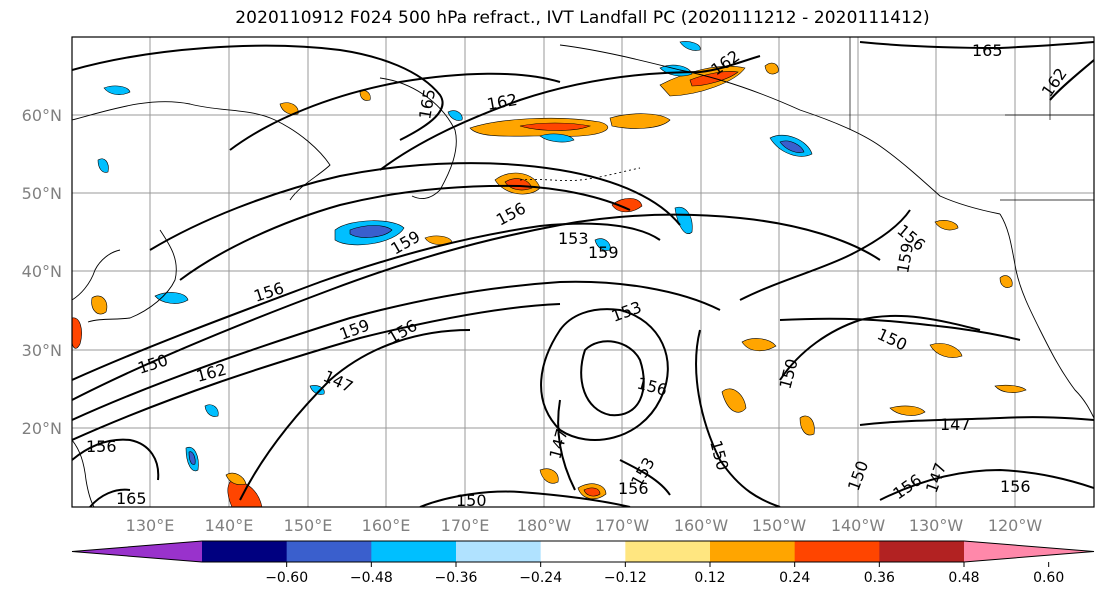 The width and height of the screenshot is (1105, 601). What do you see at coordinates (117, 90) in the screenshot?
I see `neg-patch-okhotsk` at bounding box center [117, 90].